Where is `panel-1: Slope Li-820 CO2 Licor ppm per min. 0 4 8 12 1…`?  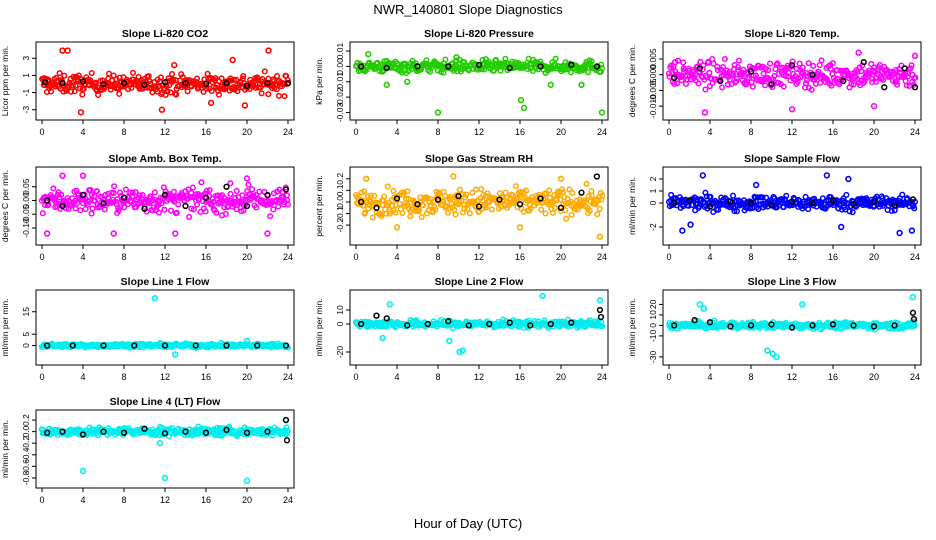
panel-1: Slope Li-820 CO2 Licor ppm per min. 0 4 8 12 1… is located at coordinates (147, 82).